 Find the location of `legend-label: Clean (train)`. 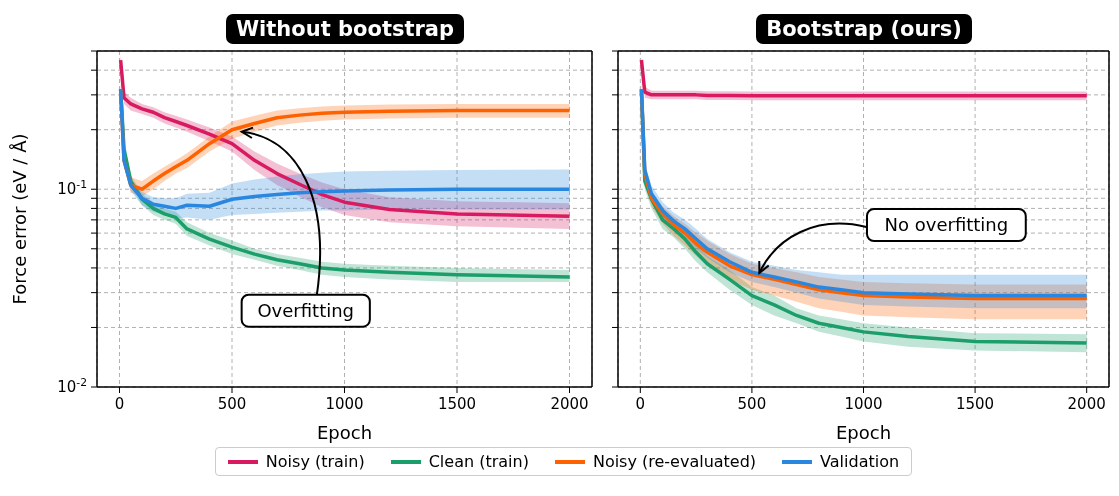

legend-label: Clean (train) is located at coordinates (478, 461).